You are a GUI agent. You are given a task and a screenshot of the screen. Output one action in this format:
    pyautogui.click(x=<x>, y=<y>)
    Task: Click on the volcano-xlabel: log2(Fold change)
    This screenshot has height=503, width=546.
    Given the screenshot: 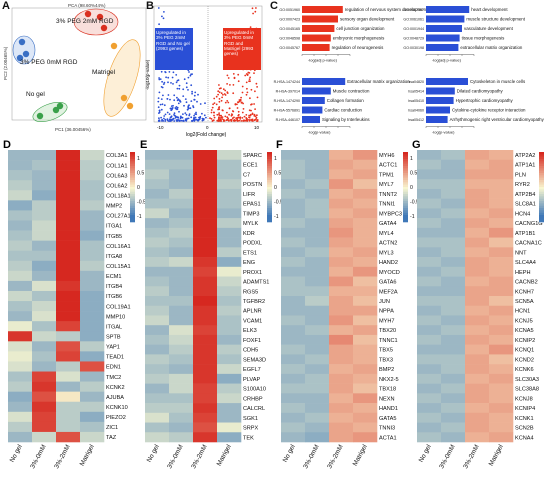 What is the action you would take?
    pyautogui.click(x=206, y=135)
    